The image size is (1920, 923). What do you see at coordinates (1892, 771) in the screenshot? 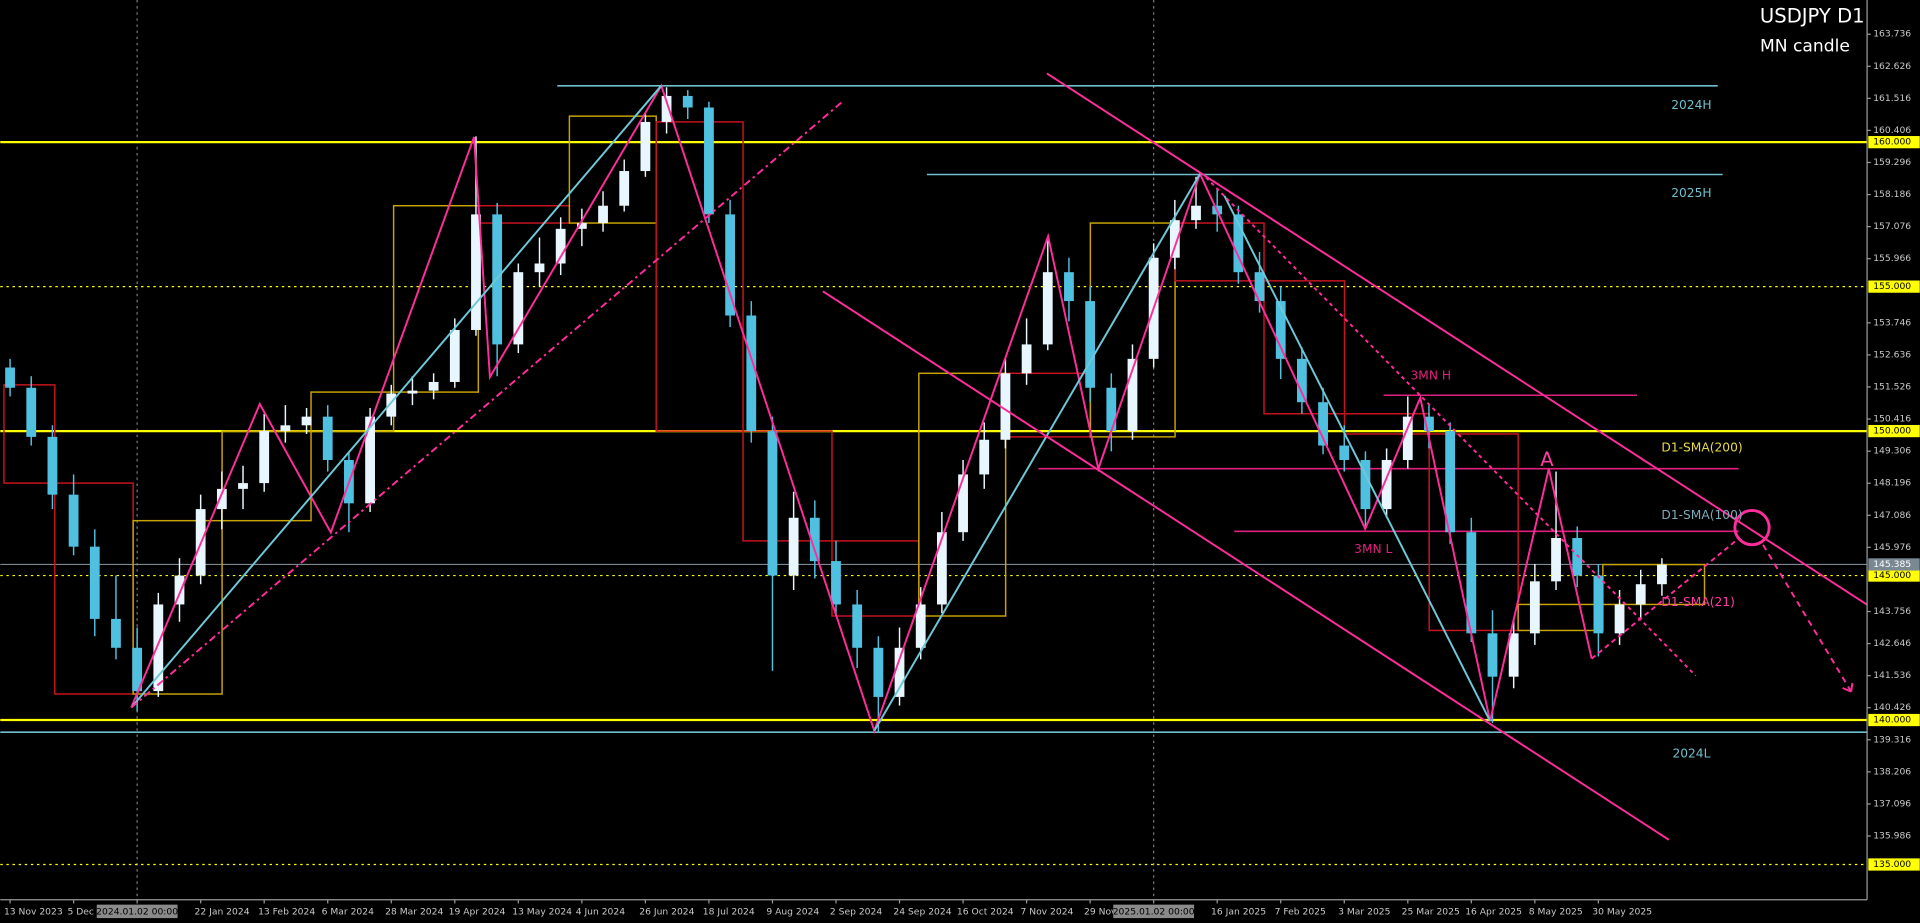
I see `y-tick-label: 138.206` at bounding box center [1892, 771].